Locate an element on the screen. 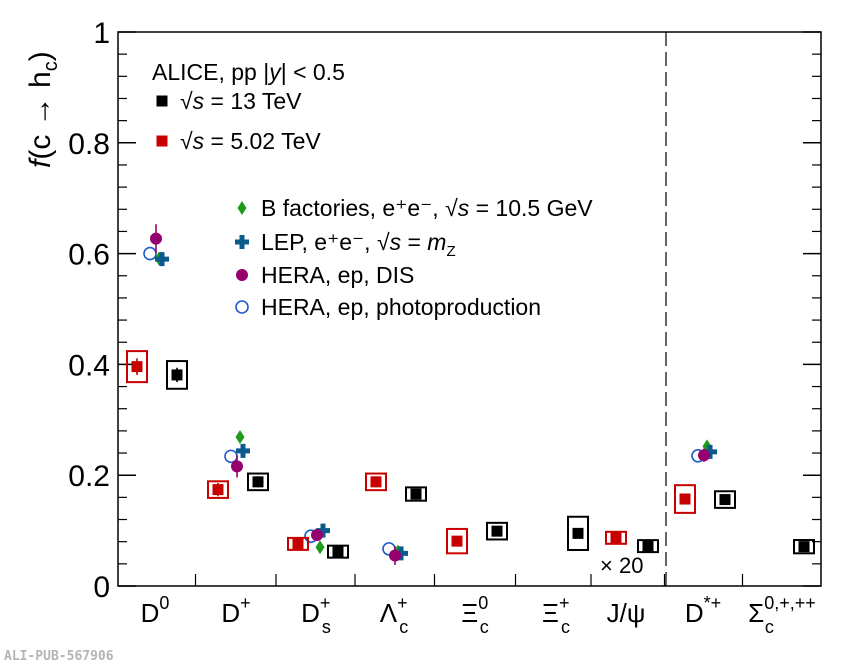 Image resolution: width=864 pixels, height=667 pixels. x-axis: D0 D+ D+ s Λ+ c Ξ0 c Ξ+ c J/ψ D*+ Σ0,+,++ c is located at coordinates (478, 605).